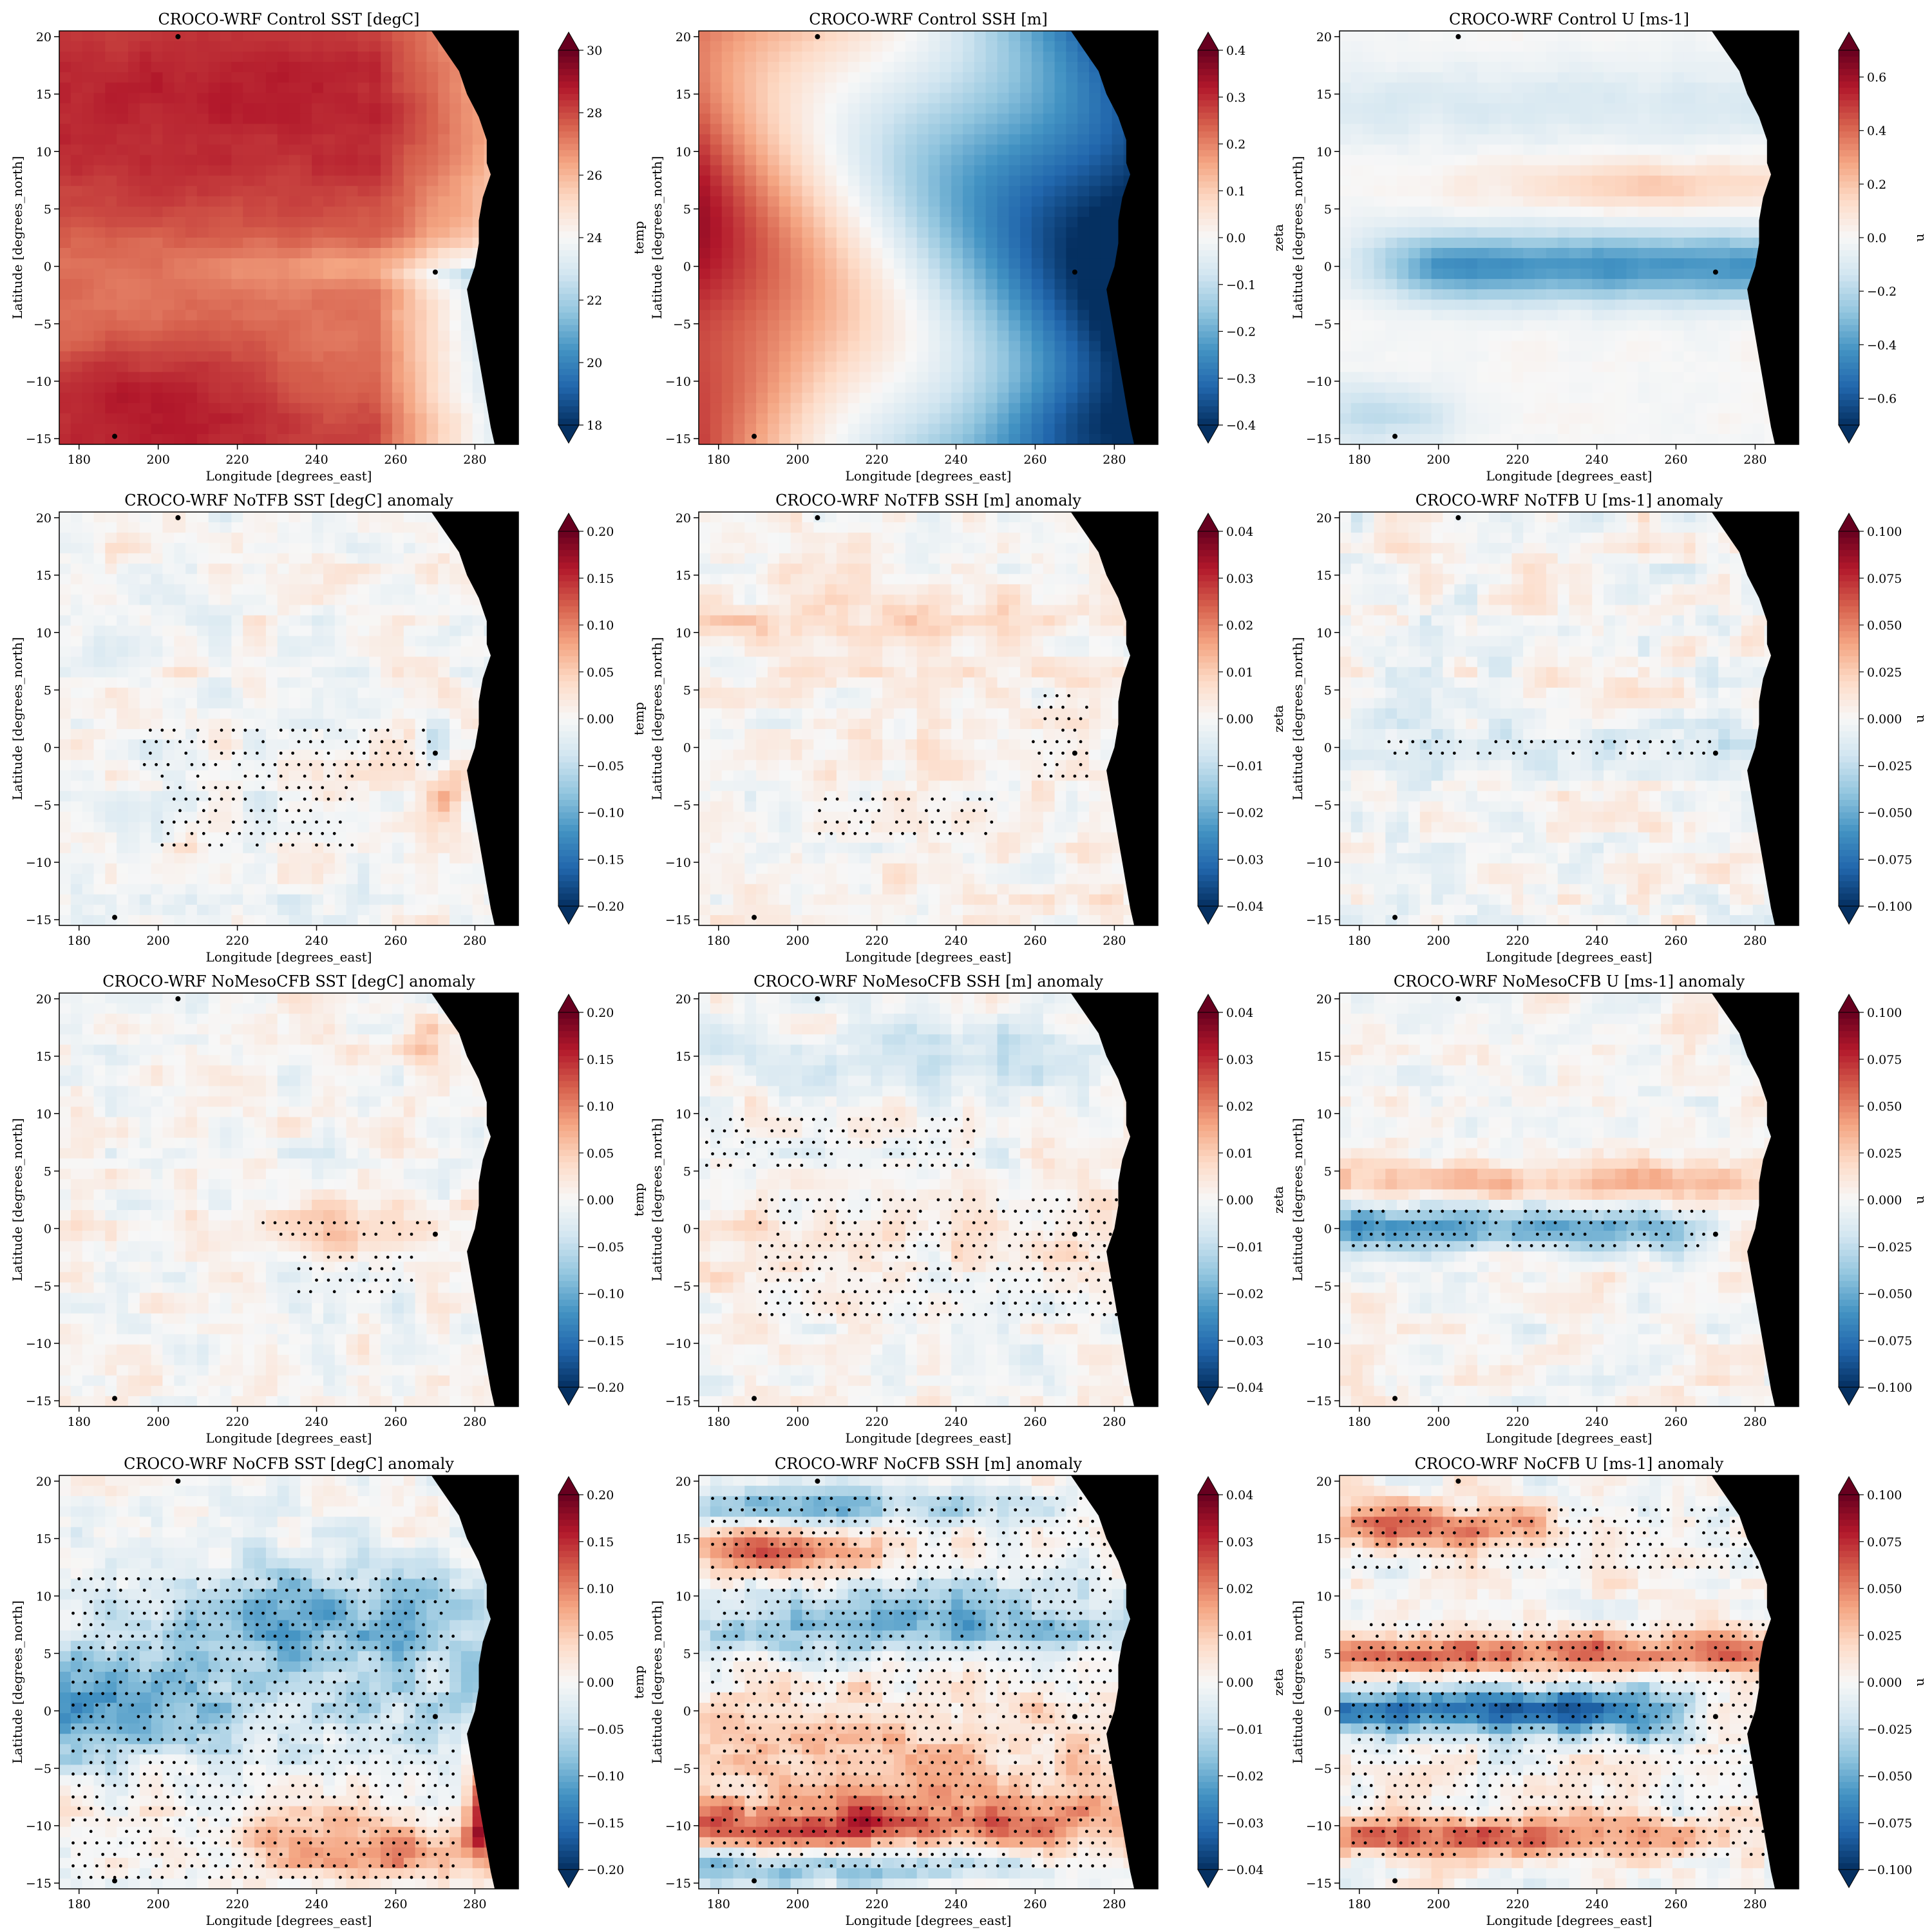 The width and height of the screenshot is (1932, 1932). What do you see at coordinates (1278, 1682) in the screenshot?
I see `colorbar-label: zeta` at bounding box center [1278, 1682].